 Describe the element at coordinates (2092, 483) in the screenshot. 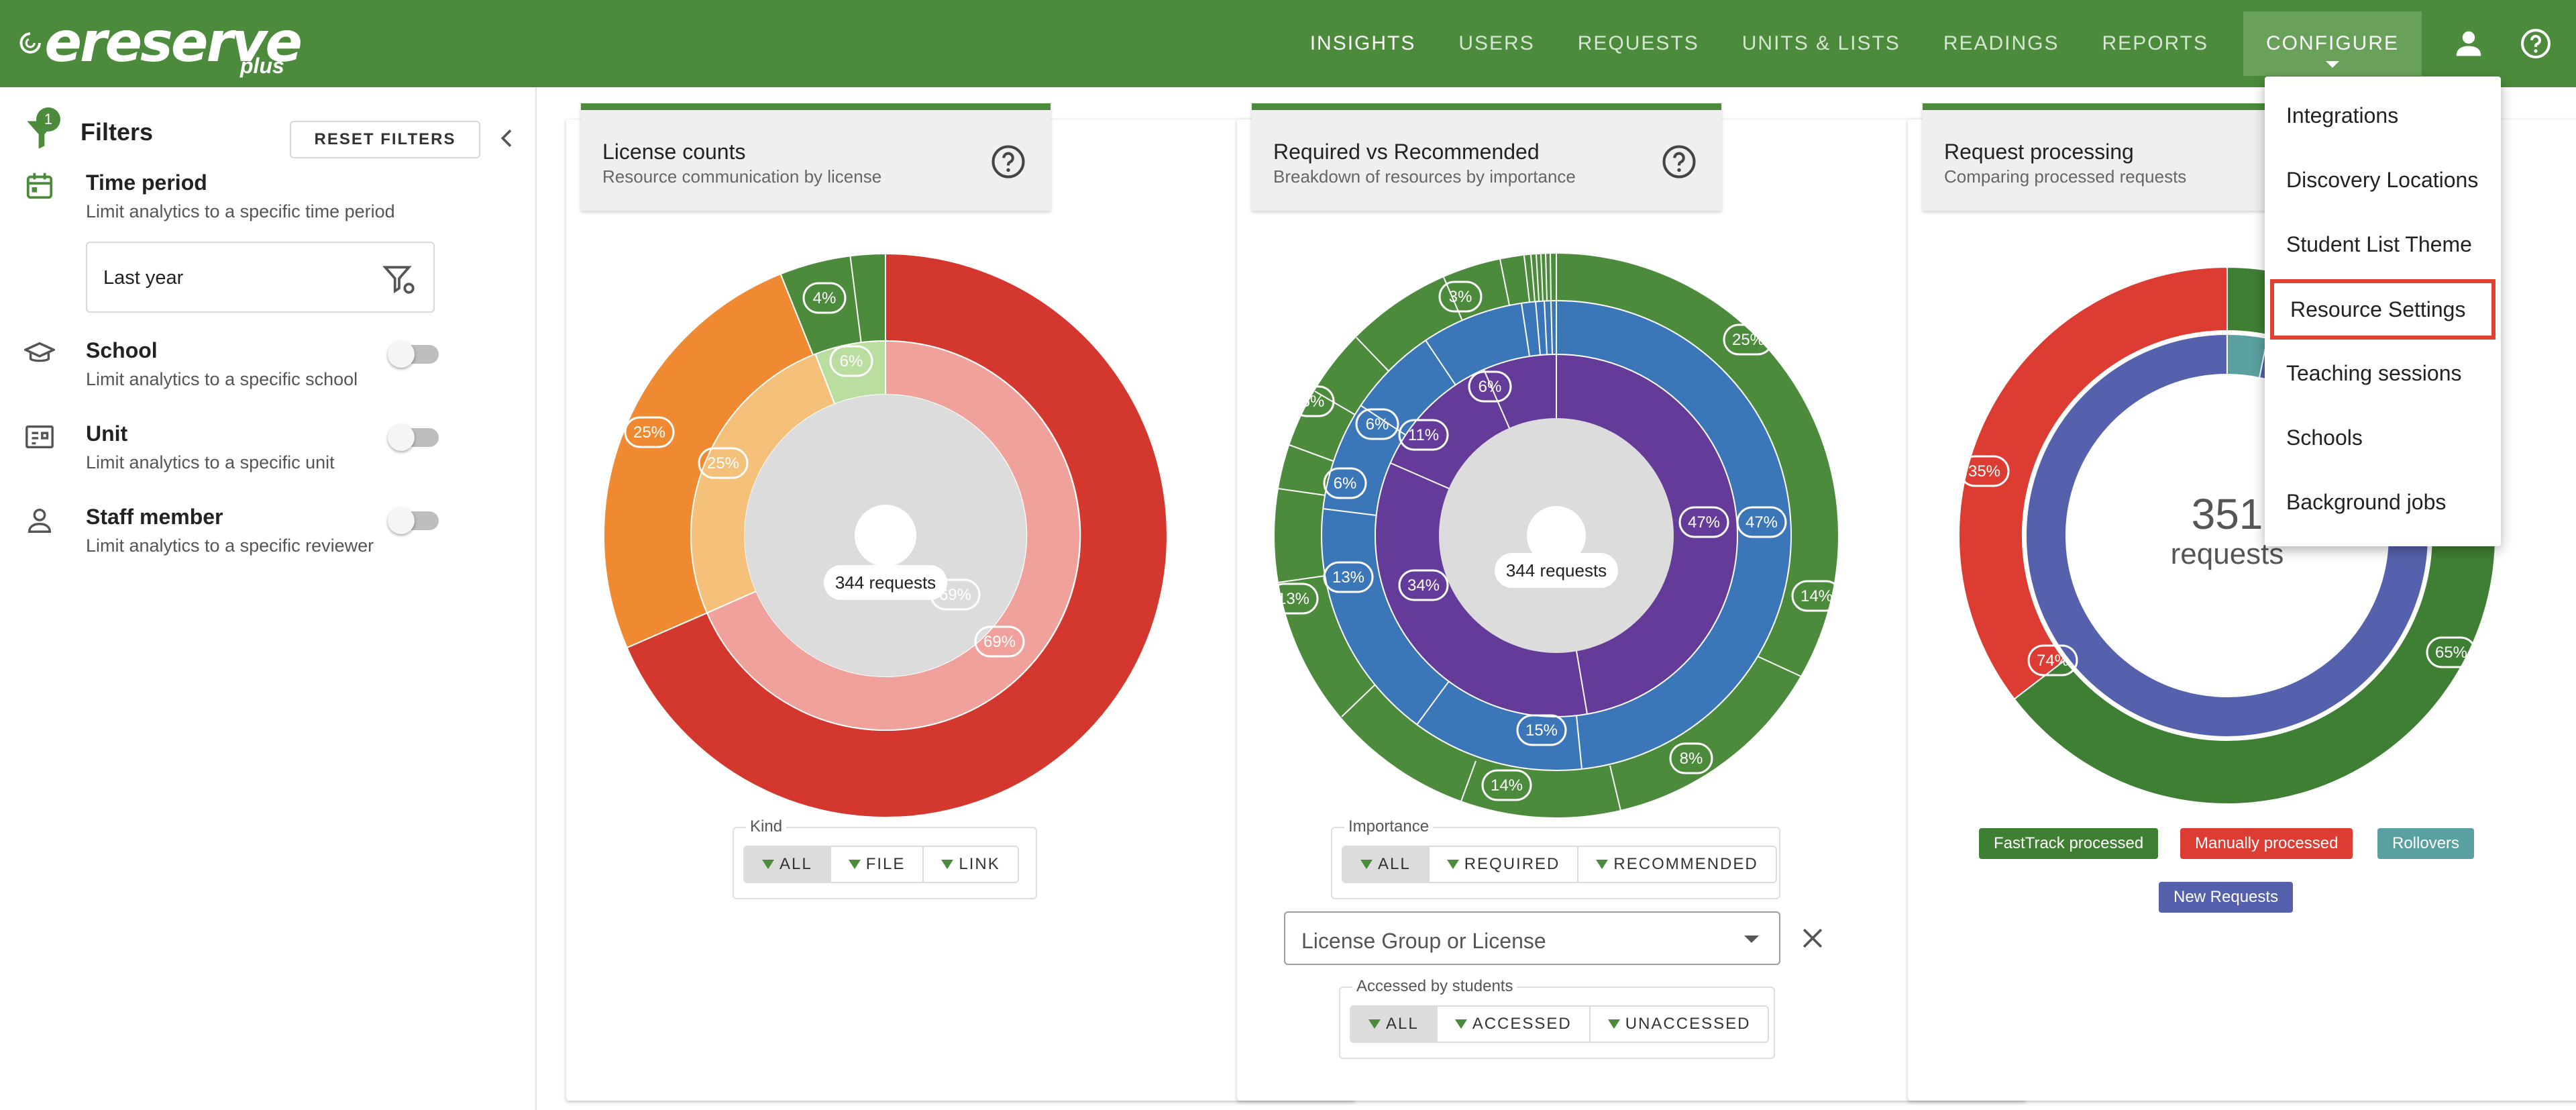

I see `processing-outer-red` at that location.